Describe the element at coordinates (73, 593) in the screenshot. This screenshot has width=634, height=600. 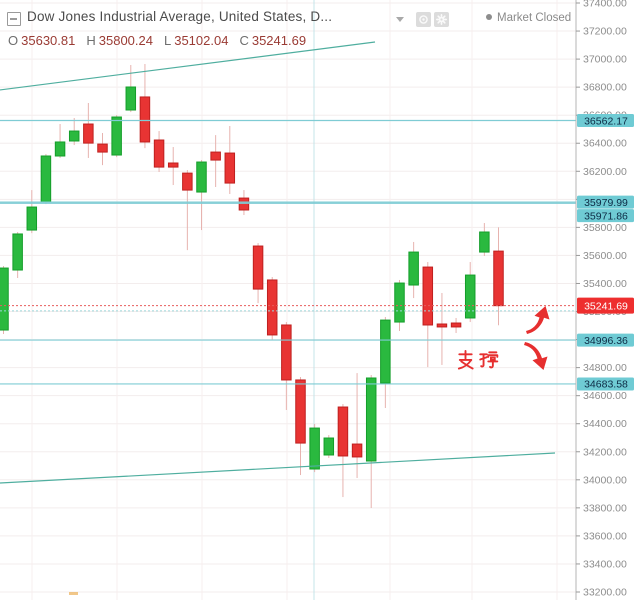
I see `watermark-fragment` at that location.